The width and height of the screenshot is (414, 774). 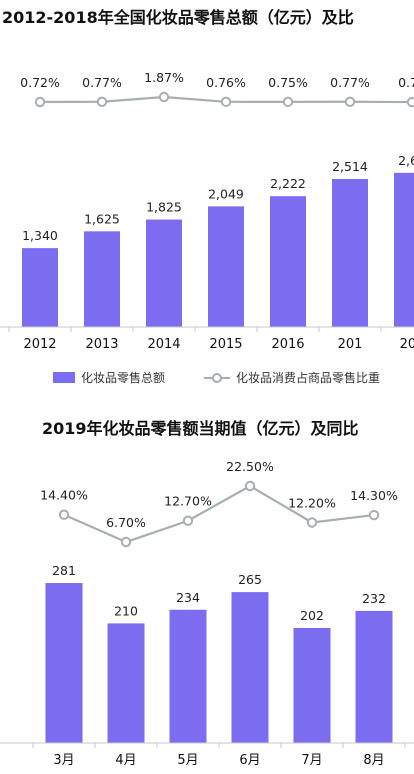 I want to click on chart1-x-tick-5: 201, so click(x=350, y=344).